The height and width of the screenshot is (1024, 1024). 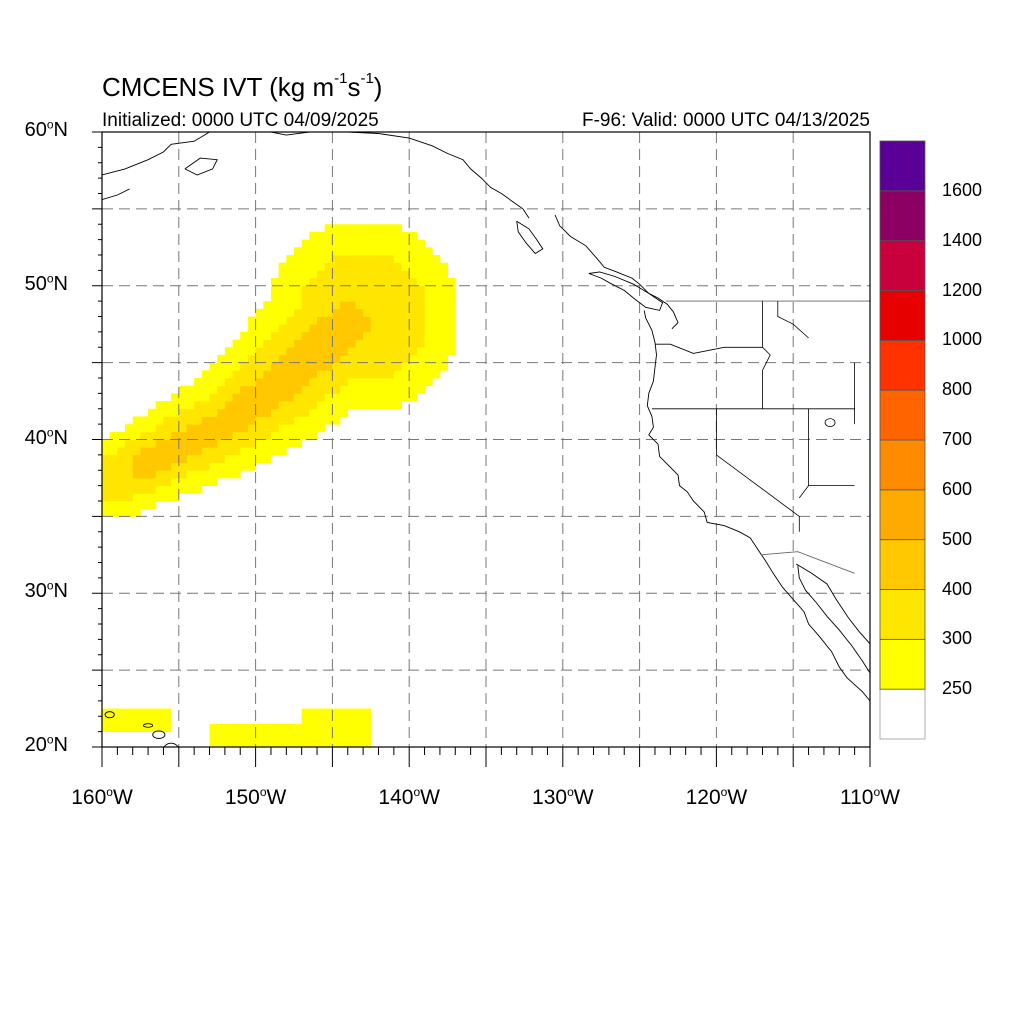 I want to click on initialized-time: Initialized: 0000 UTC 04/09/2025, so click(x=240, y=120).